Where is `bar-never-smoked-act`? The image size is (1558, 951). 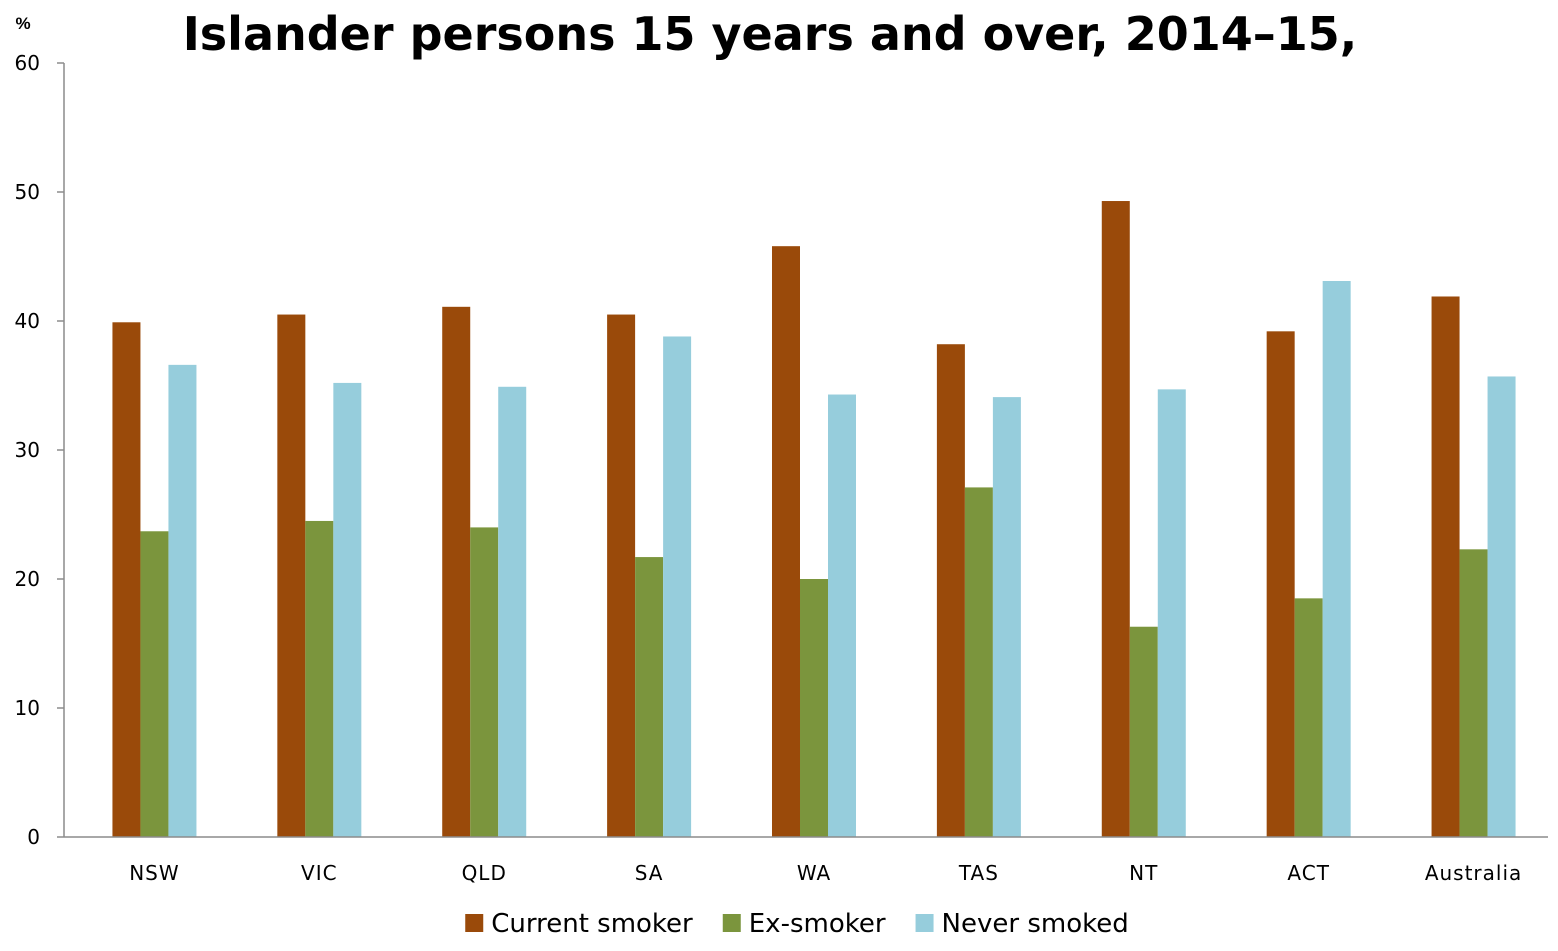
bar-never-smoked-act is located at coordinates (1336, 559).